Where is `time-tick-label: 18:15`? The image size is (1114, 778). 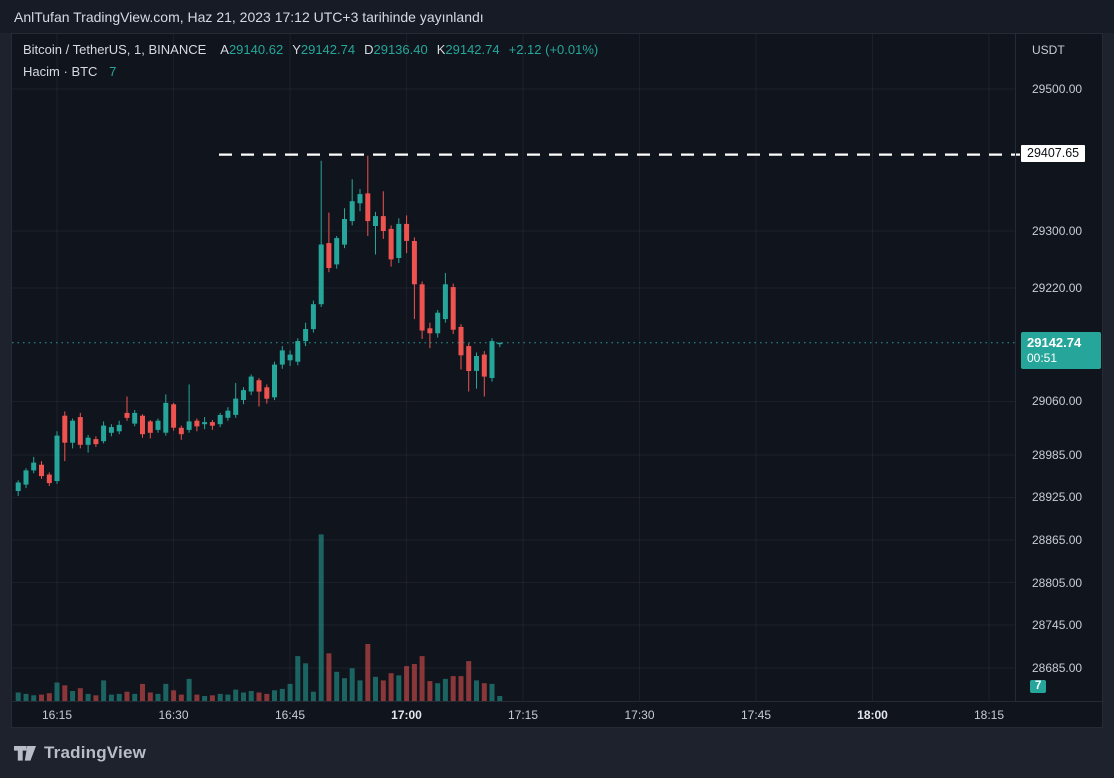 time-tick-label: 18:15 is located at coordinates (989, 715).